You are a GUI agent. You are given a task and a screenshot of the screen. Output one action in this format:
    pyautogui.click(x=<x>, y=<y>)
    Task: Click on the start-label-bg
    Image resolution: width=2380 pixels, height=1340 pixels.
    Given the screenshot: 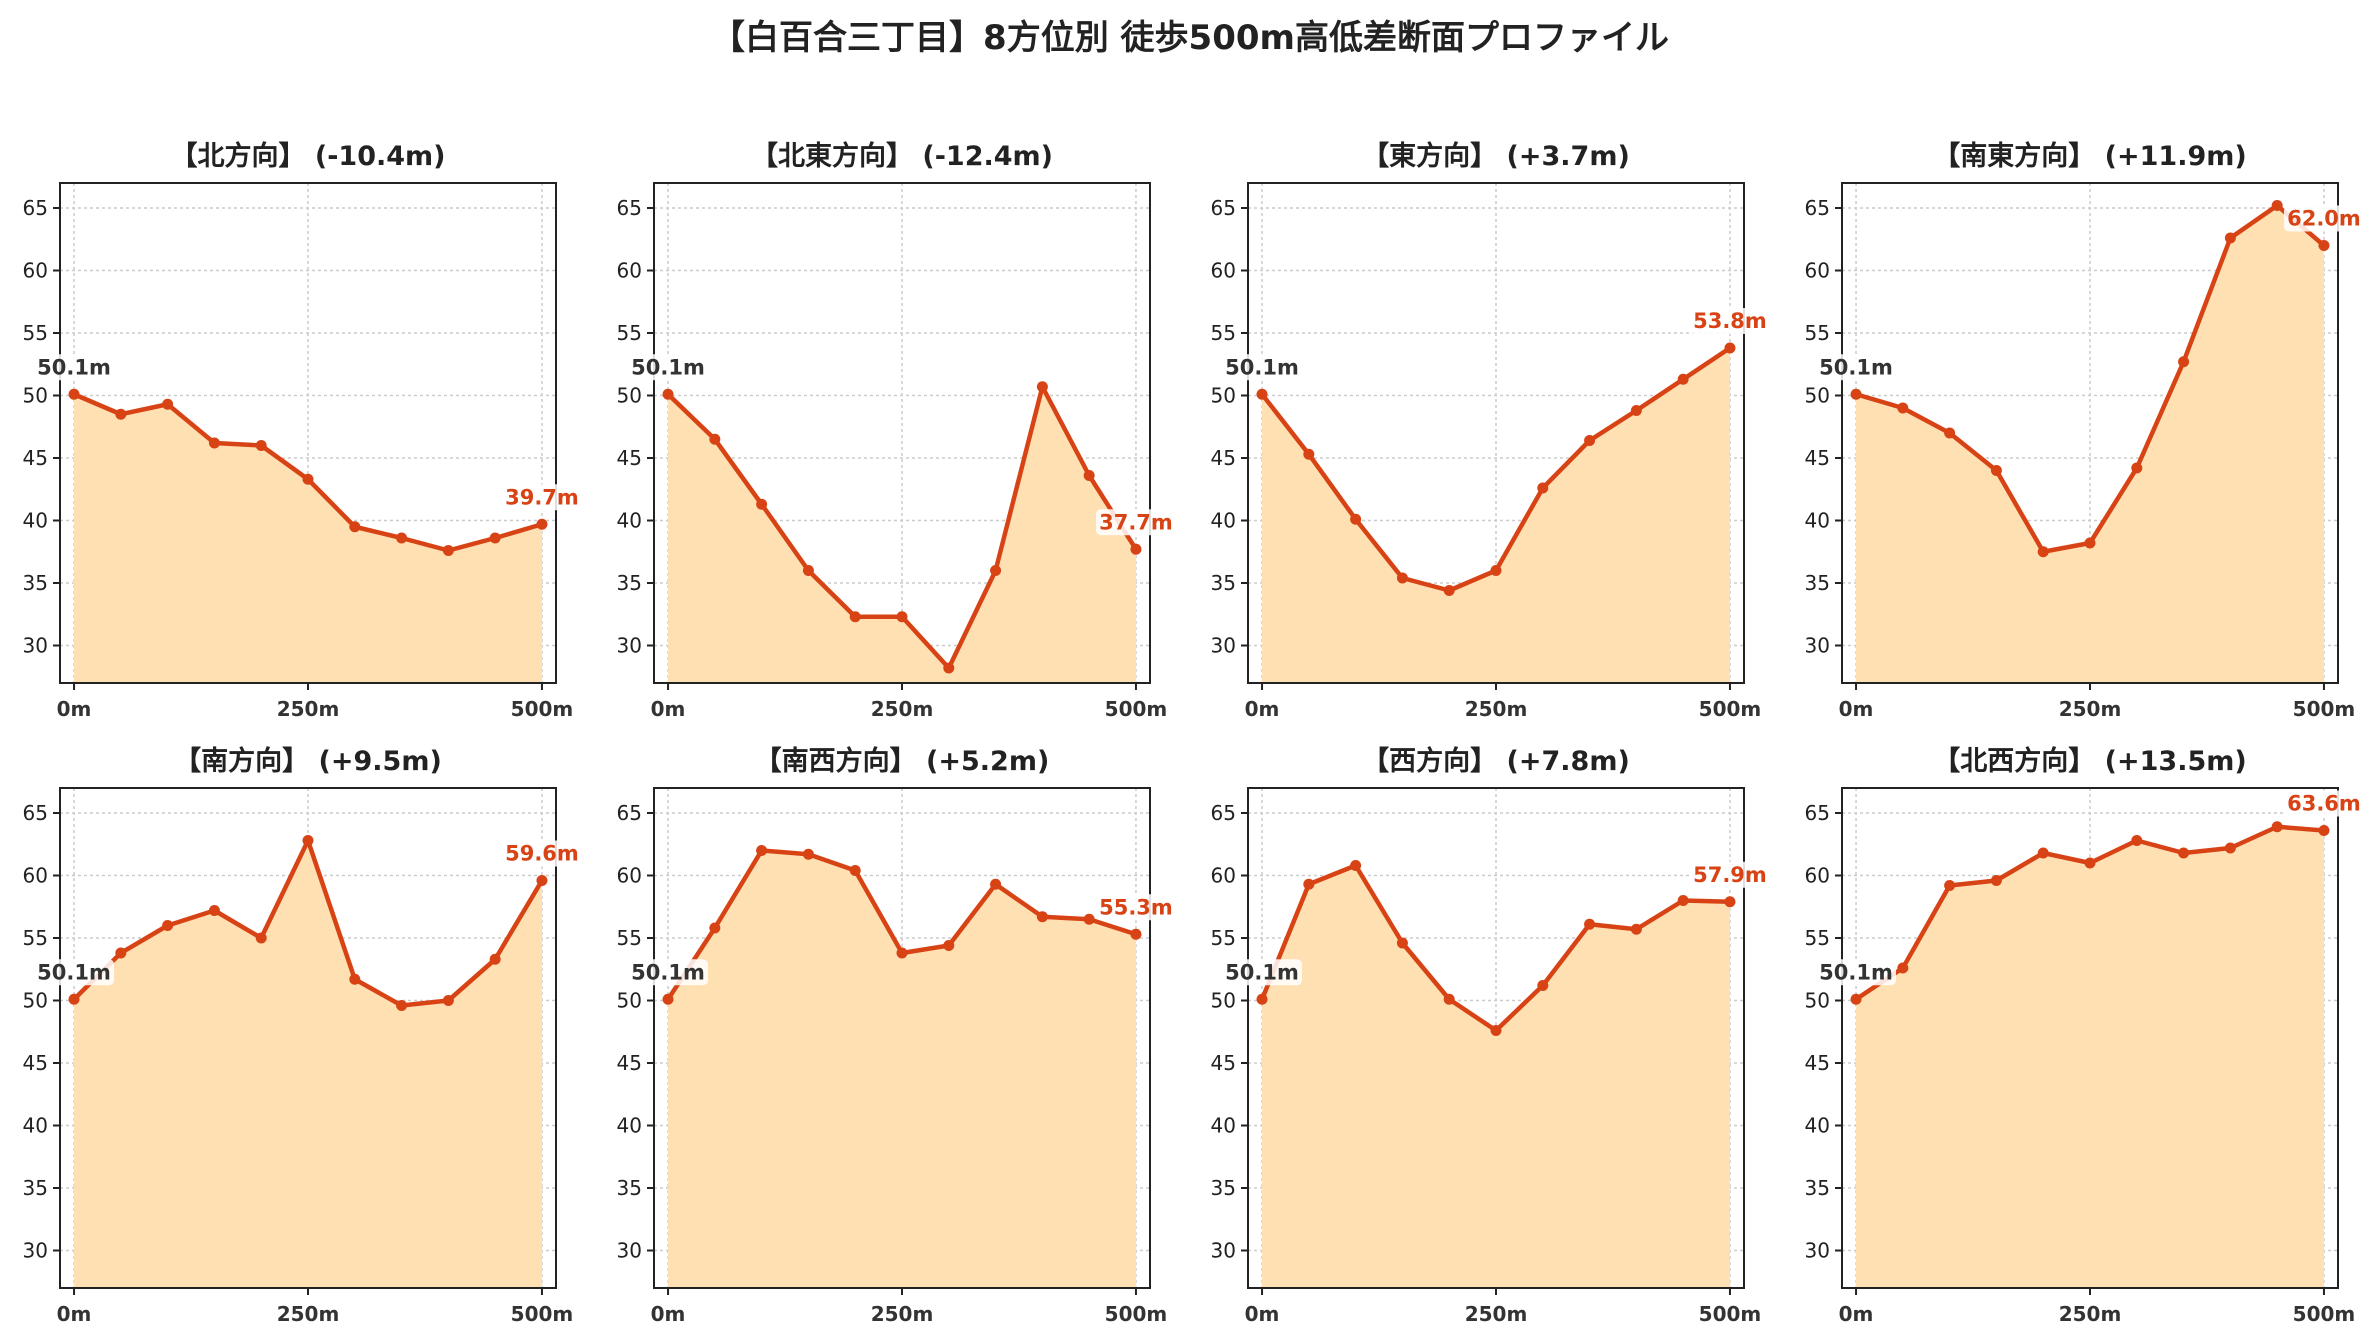 What is the action you would take?
    pyautogui.click(x=1856, y=972)
    